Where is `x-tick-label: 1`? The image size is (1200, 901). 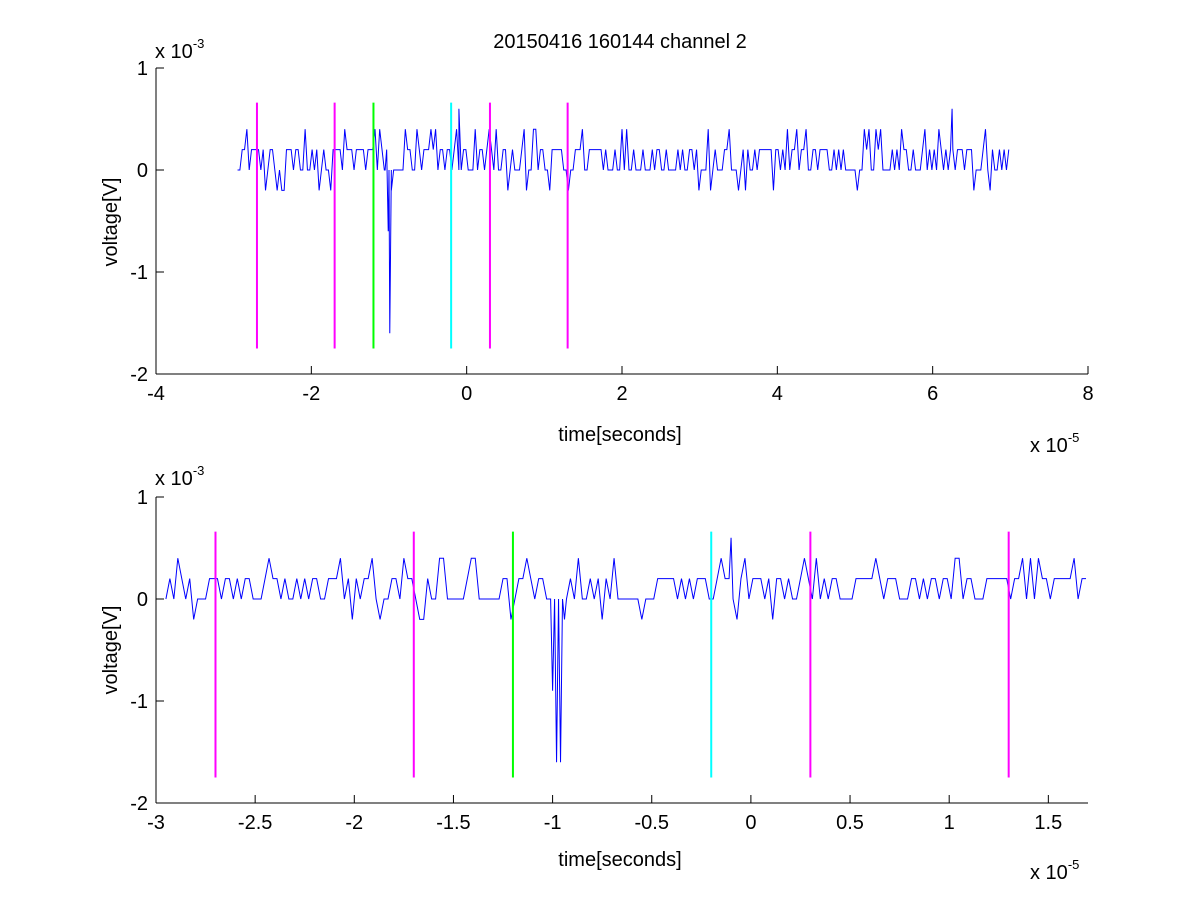
x-tick-label: 1 is located at coordinates (949, 823).